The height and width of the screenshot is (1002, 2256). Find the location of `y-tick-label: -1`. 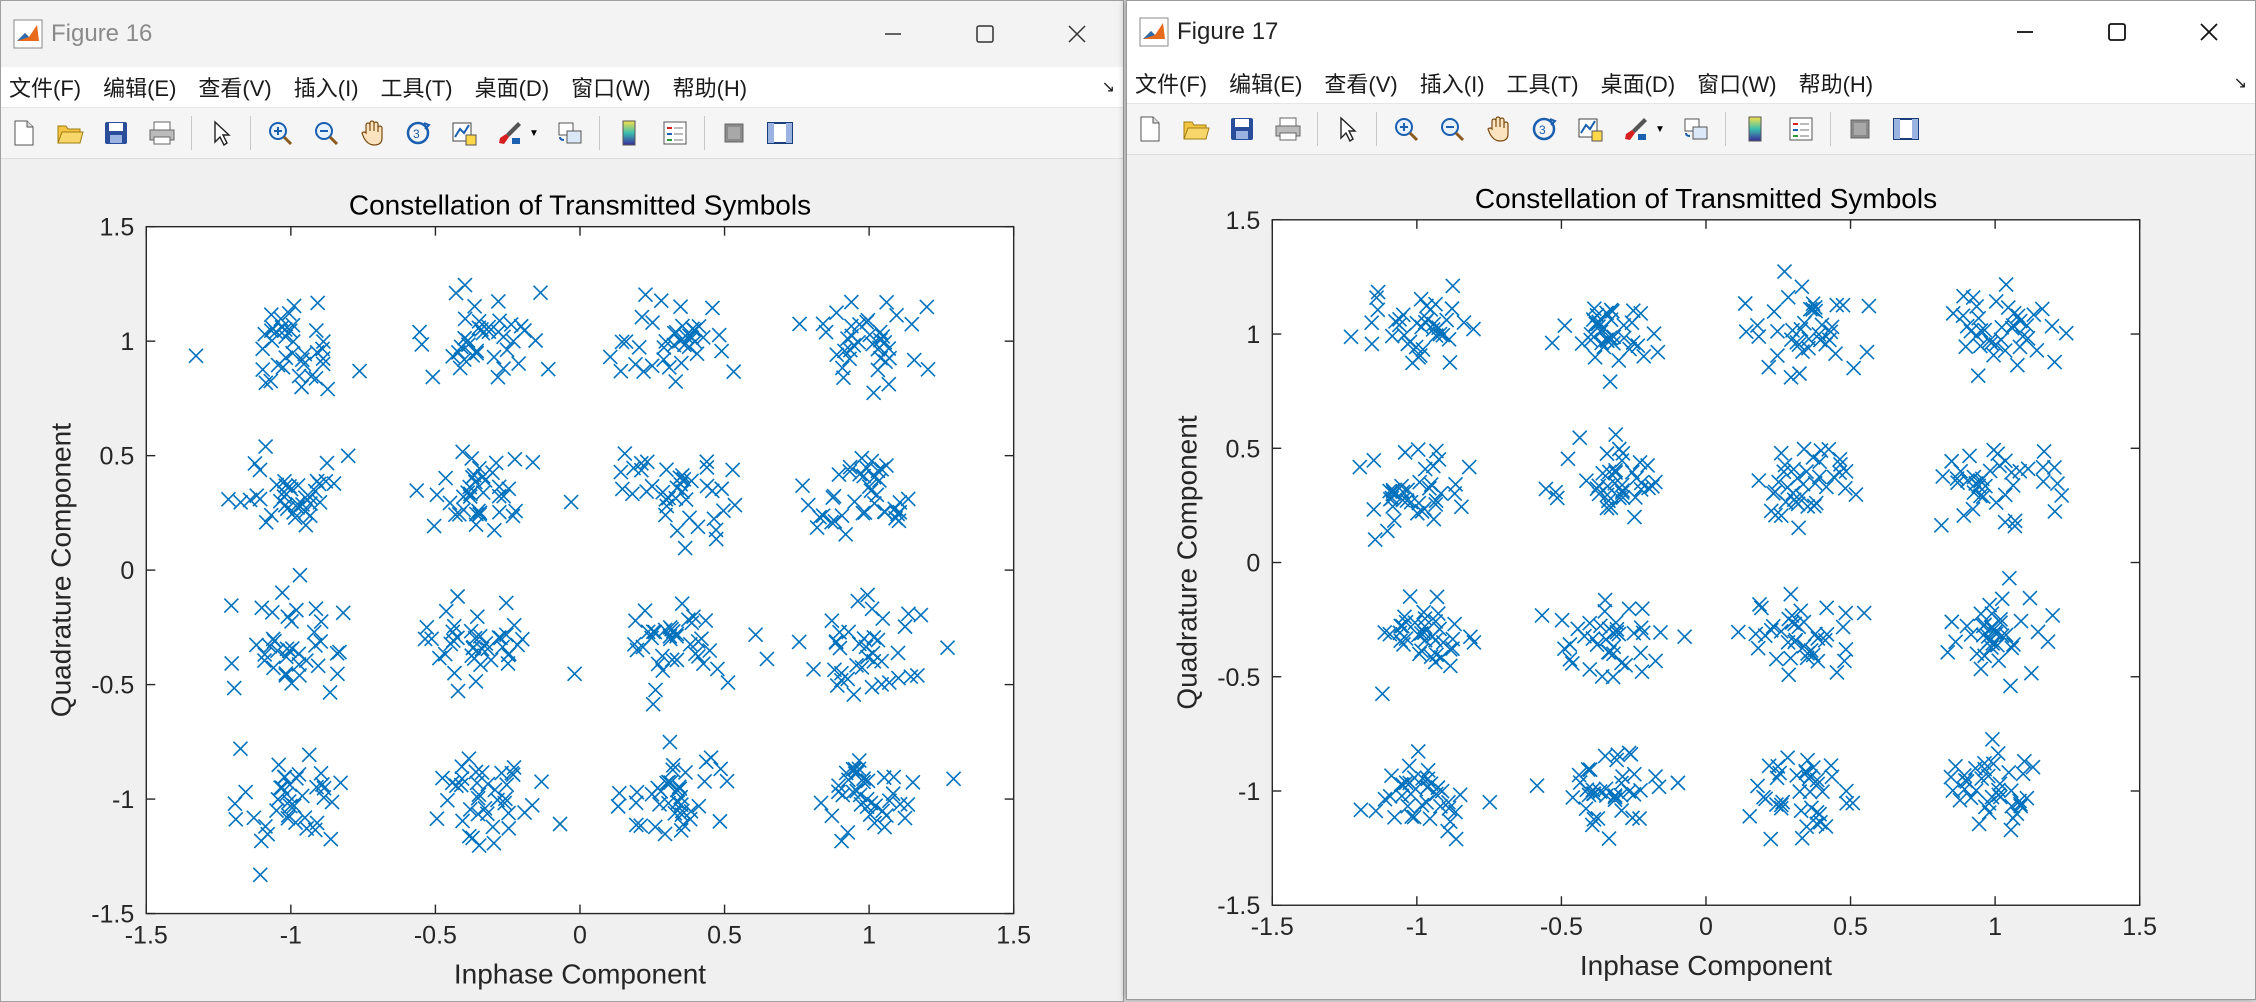

y-tick-label: -1 is located at coordinates (1249, 792).